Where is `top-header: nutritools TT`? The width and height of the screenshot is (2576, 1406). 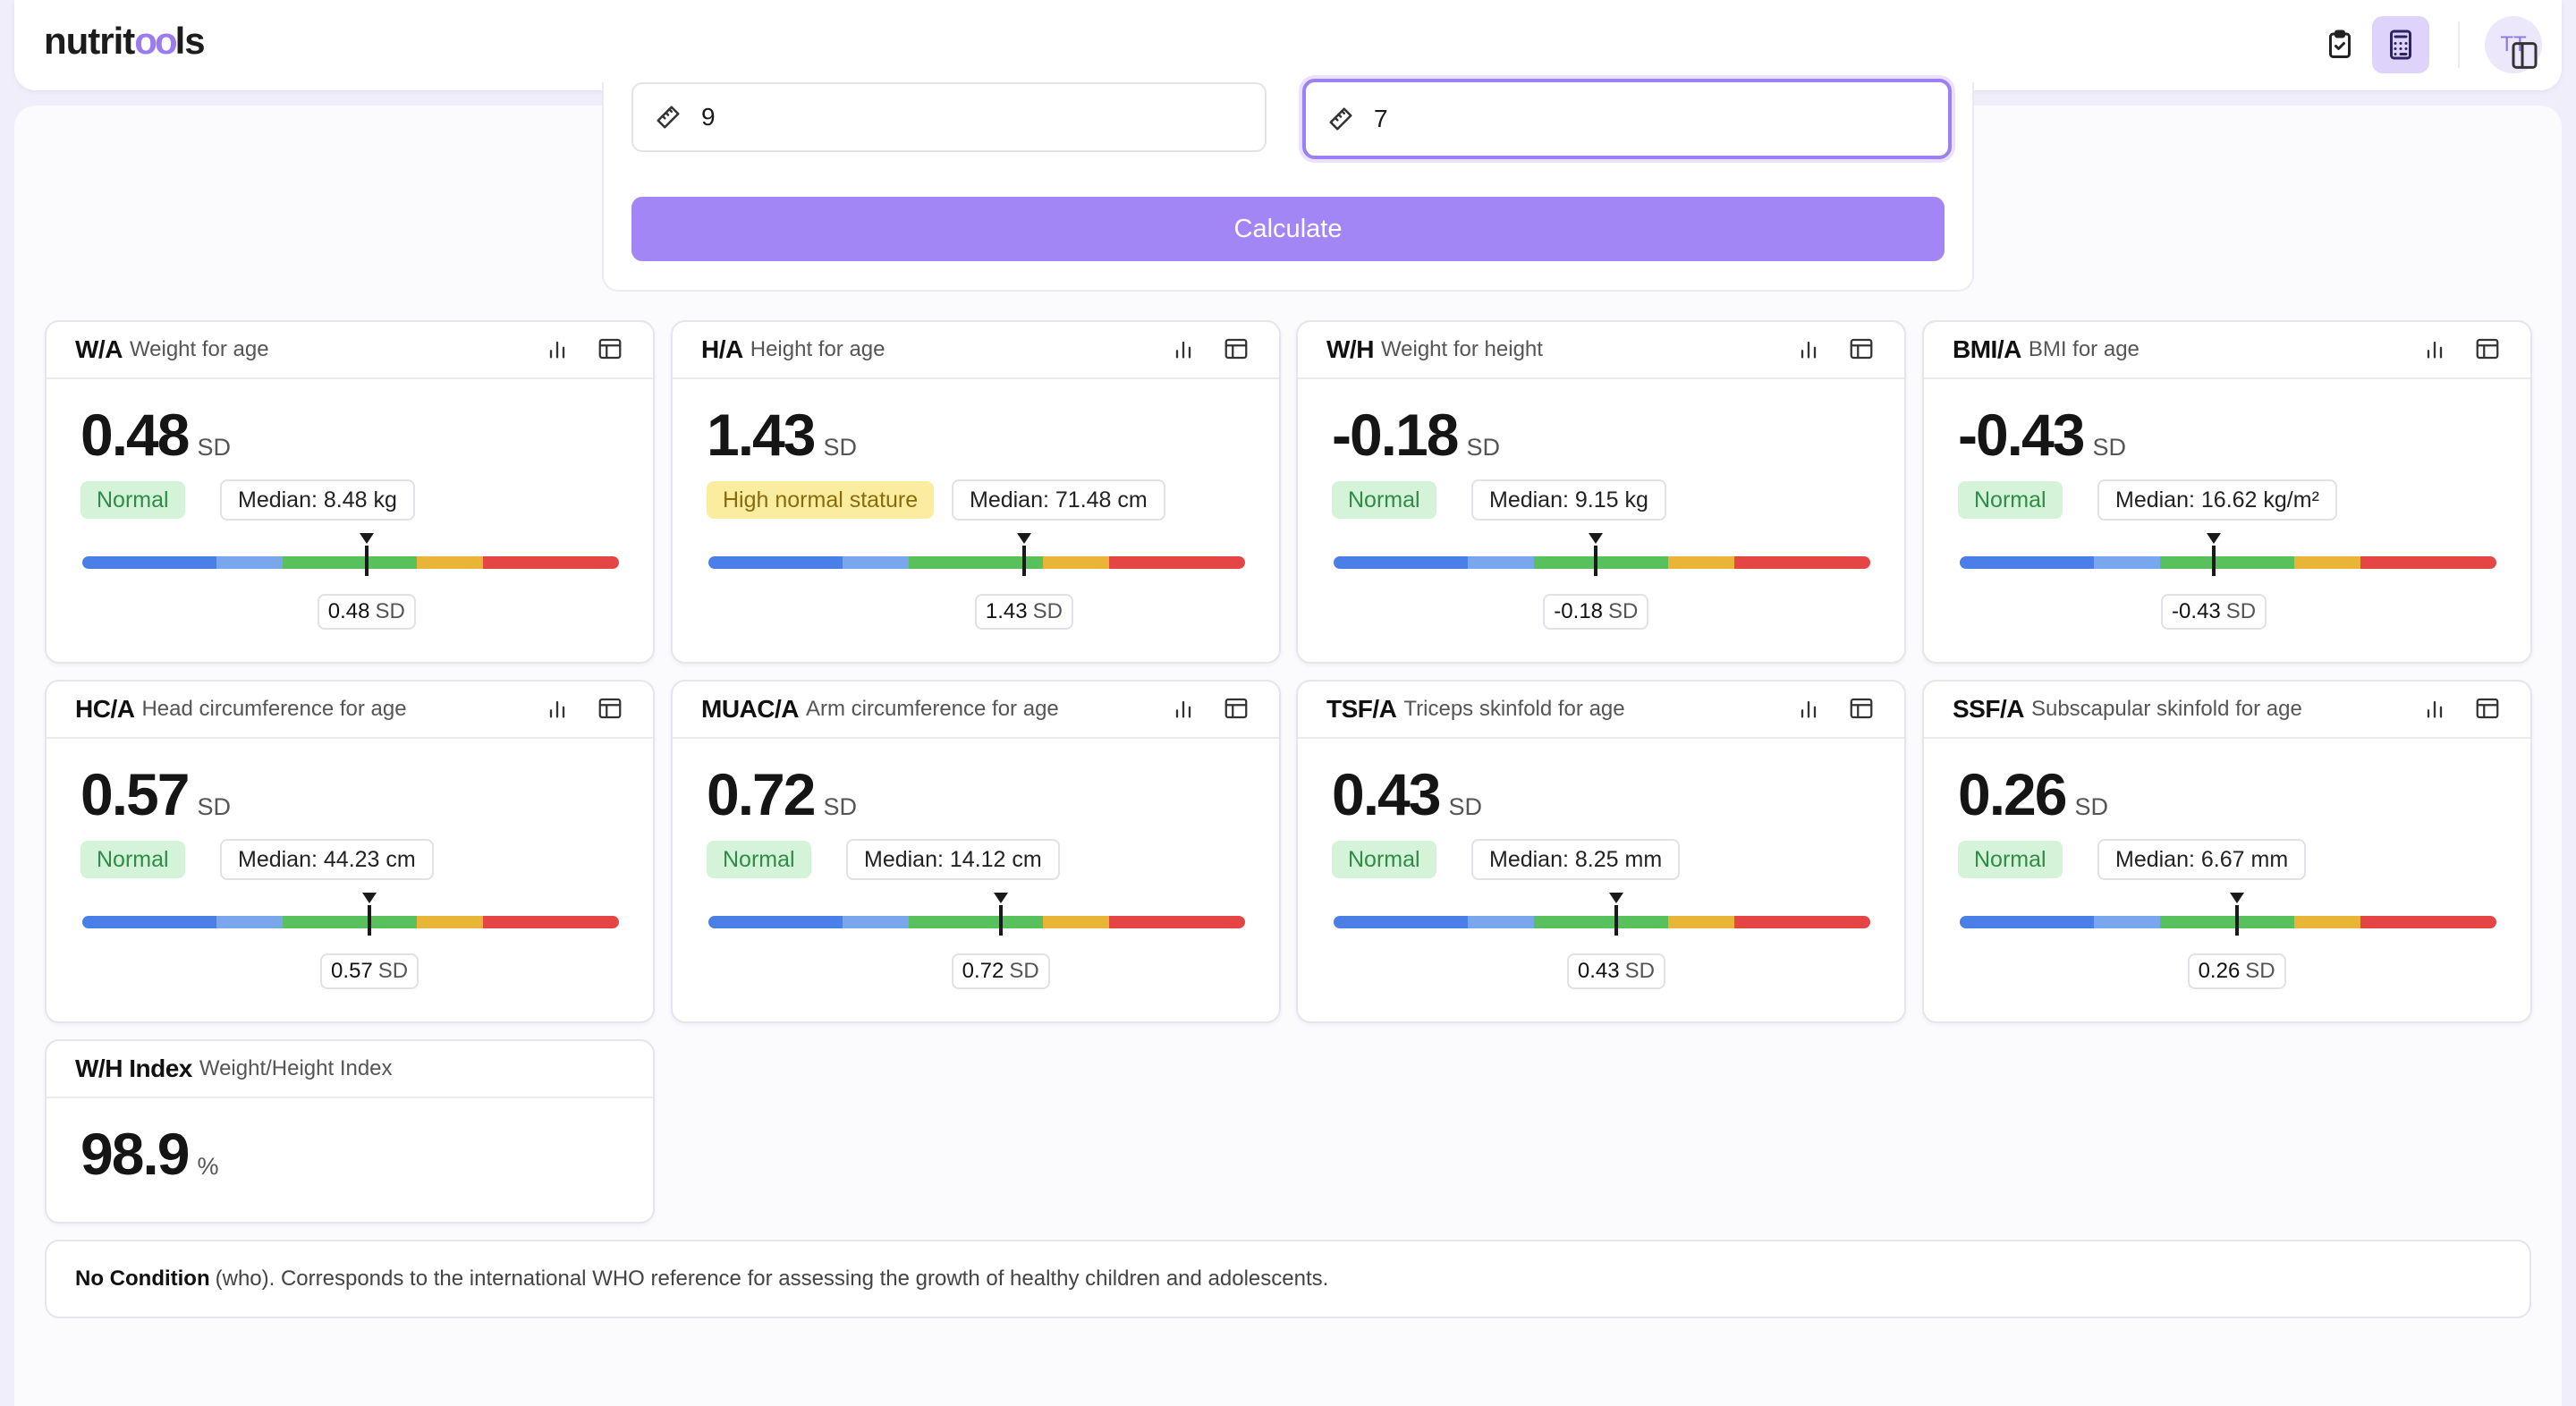 top-header: nutritools TT is located at coordinates (1288, 45).